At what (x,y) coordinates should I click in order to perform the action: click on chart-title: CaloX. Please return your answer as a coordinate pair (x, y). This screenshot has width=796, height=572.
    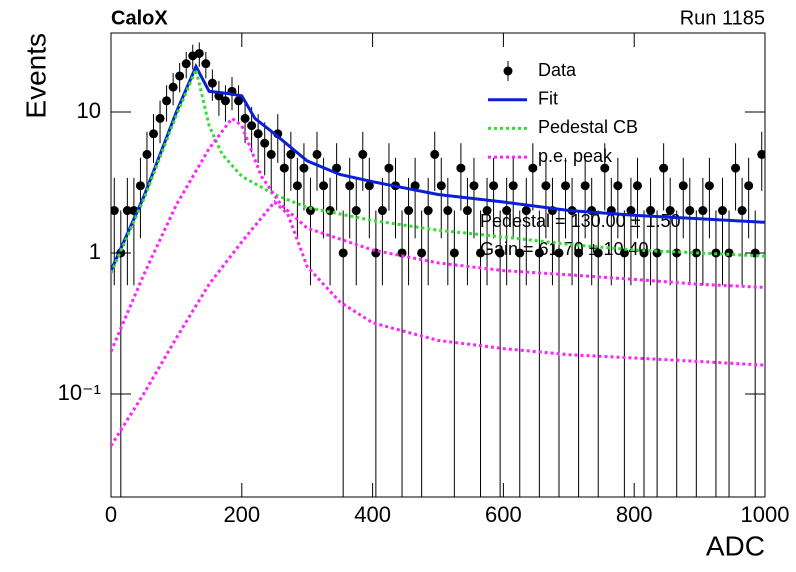
    Looking at the image, I should click on (139, 18).